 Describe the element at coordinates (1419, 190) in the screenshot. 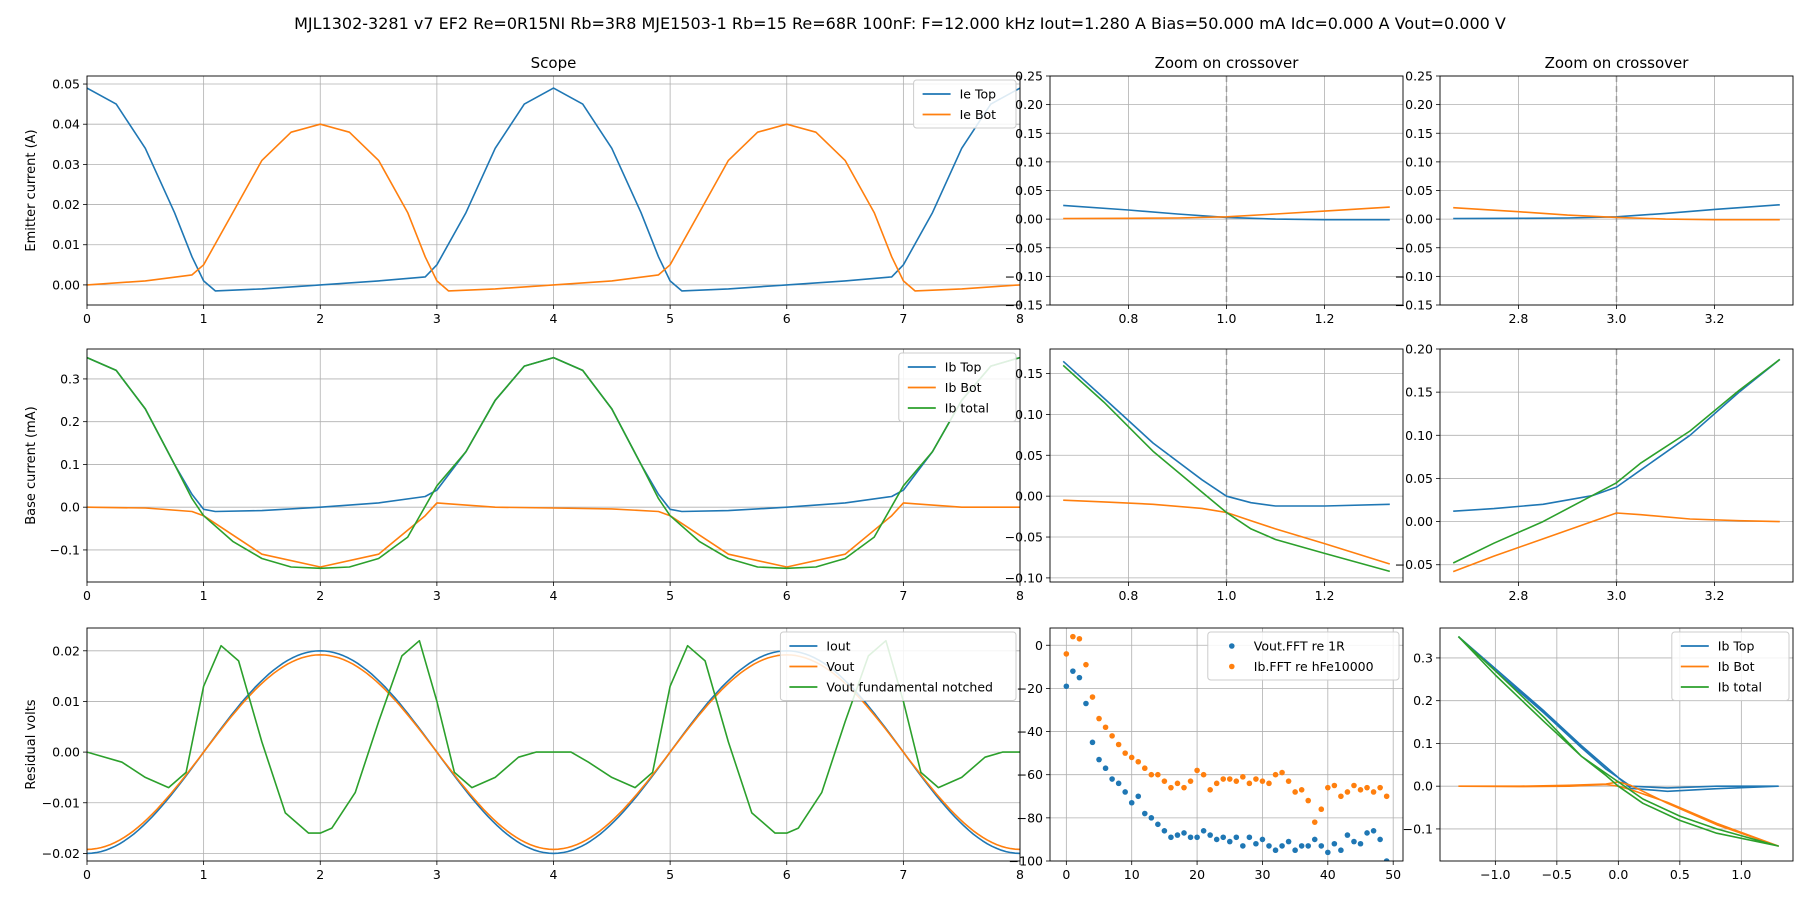

I see `y-tick-label: 0.05` at that location.